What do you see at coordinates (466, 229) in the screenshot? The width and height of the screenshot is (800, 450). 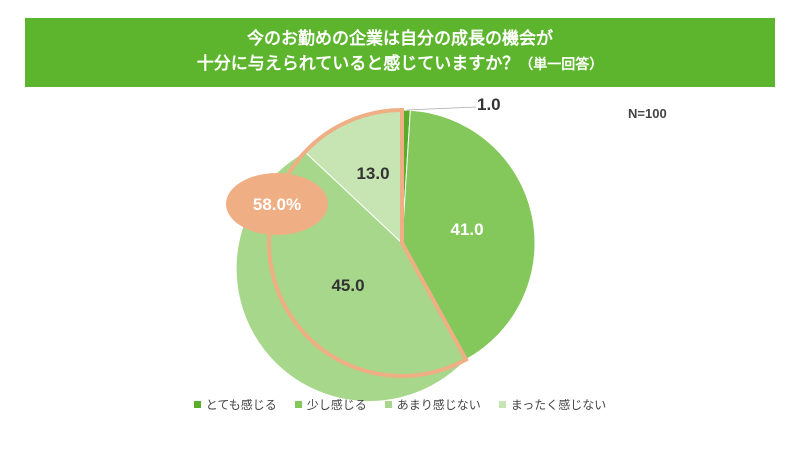 I see `slice-label-somewhat: 41.0` at bounding box center [466, 229].